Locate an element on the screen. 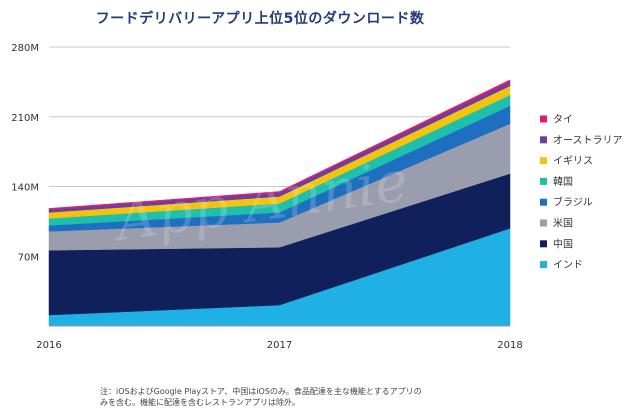 This screenshot has width=629, height=416. legend-label: 中国 is located at coordinates (563, 243).